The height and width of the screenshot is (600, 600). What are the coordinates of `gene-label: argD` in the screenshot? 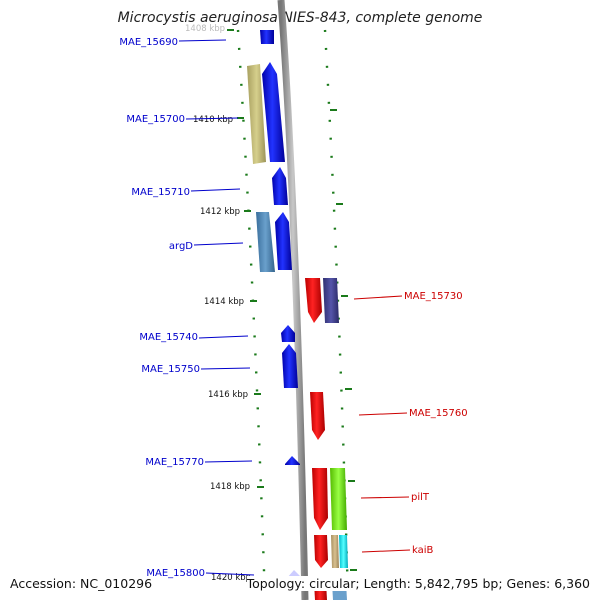 It's located at (181, 246).